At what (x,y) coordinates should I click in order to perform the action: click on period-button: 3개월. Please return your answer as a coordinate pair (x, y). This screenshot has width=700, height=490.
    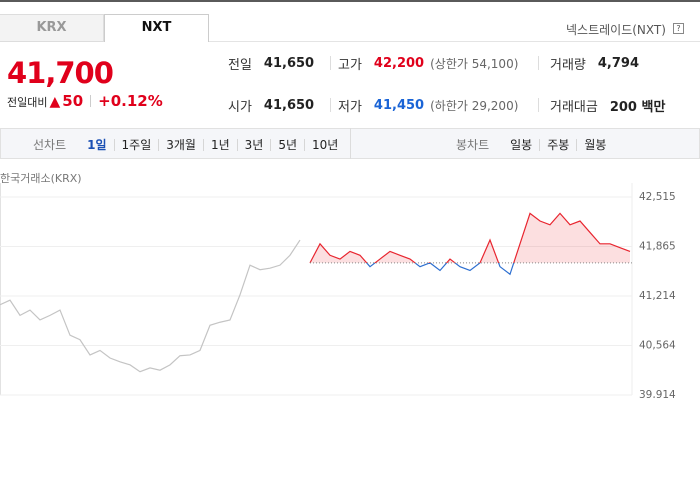
    Looking at the image, I should click on (180, 144).